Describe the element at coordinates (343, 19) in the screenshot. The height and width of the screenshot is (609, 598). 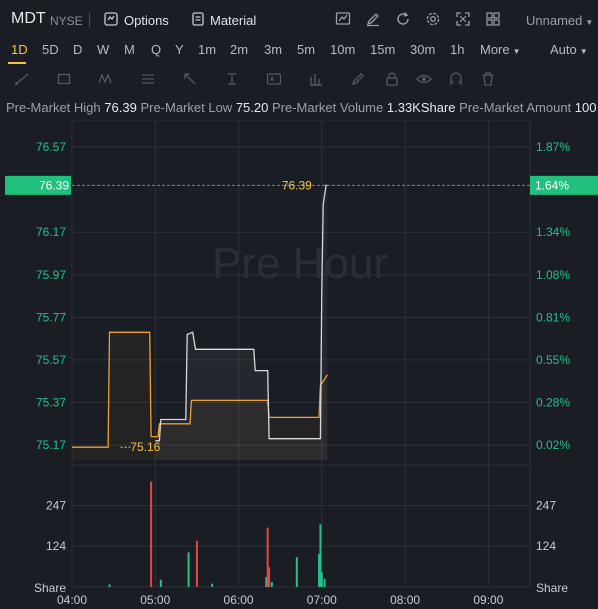
I see `indicator-icon` at that location.